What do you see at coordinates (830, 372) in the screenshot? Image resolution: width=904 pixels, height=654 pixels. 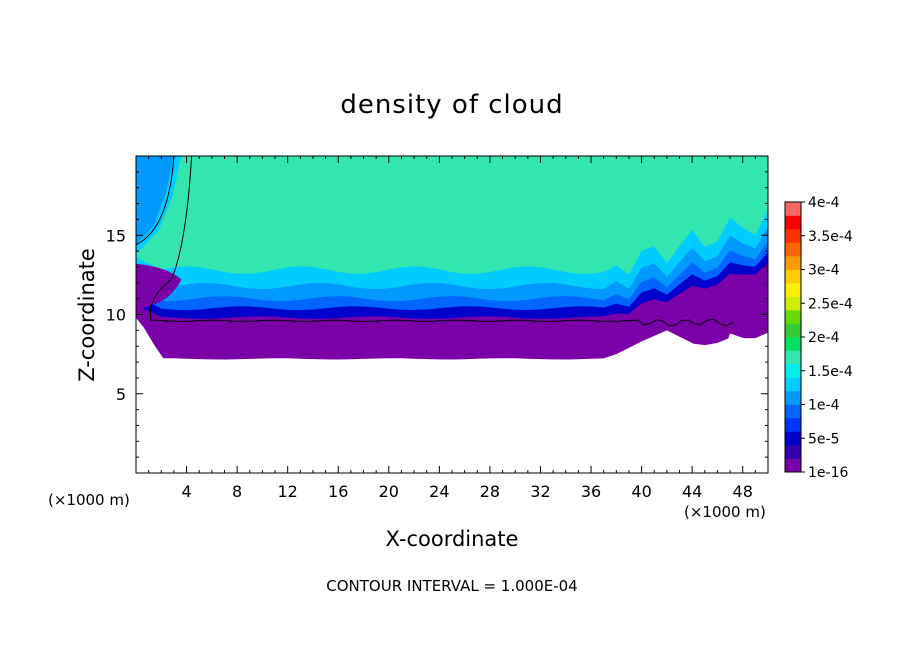 I see `colorbar-label: 1.5e-4` at bounding box center [830, 372].